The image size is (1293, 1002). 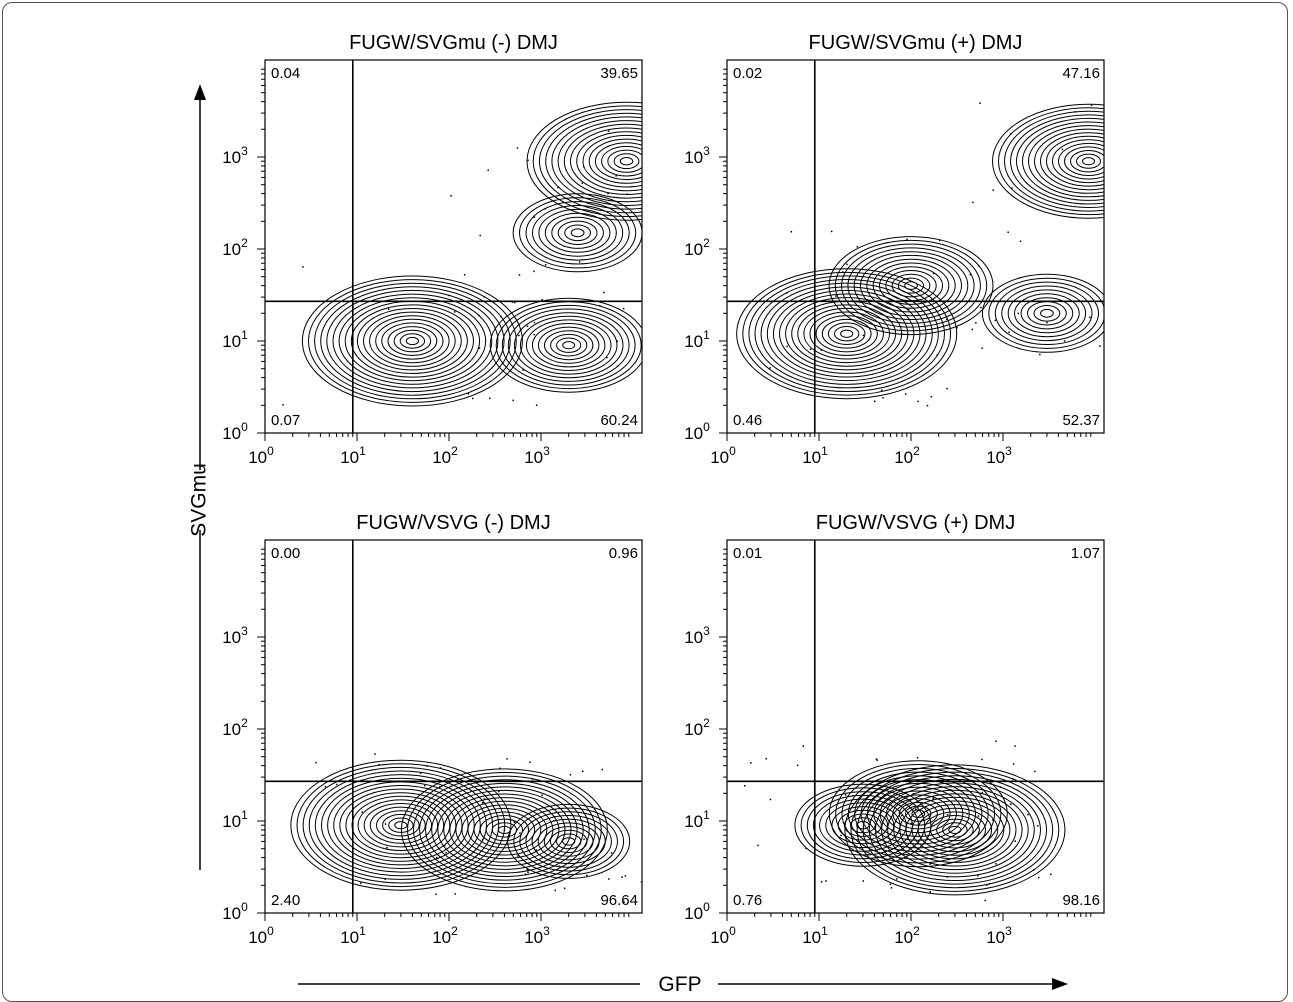 What do you see at coordinates (235, 339) in the screenshot?
I see `y-tick-label: 10¹` at bounding box center [235, 339].